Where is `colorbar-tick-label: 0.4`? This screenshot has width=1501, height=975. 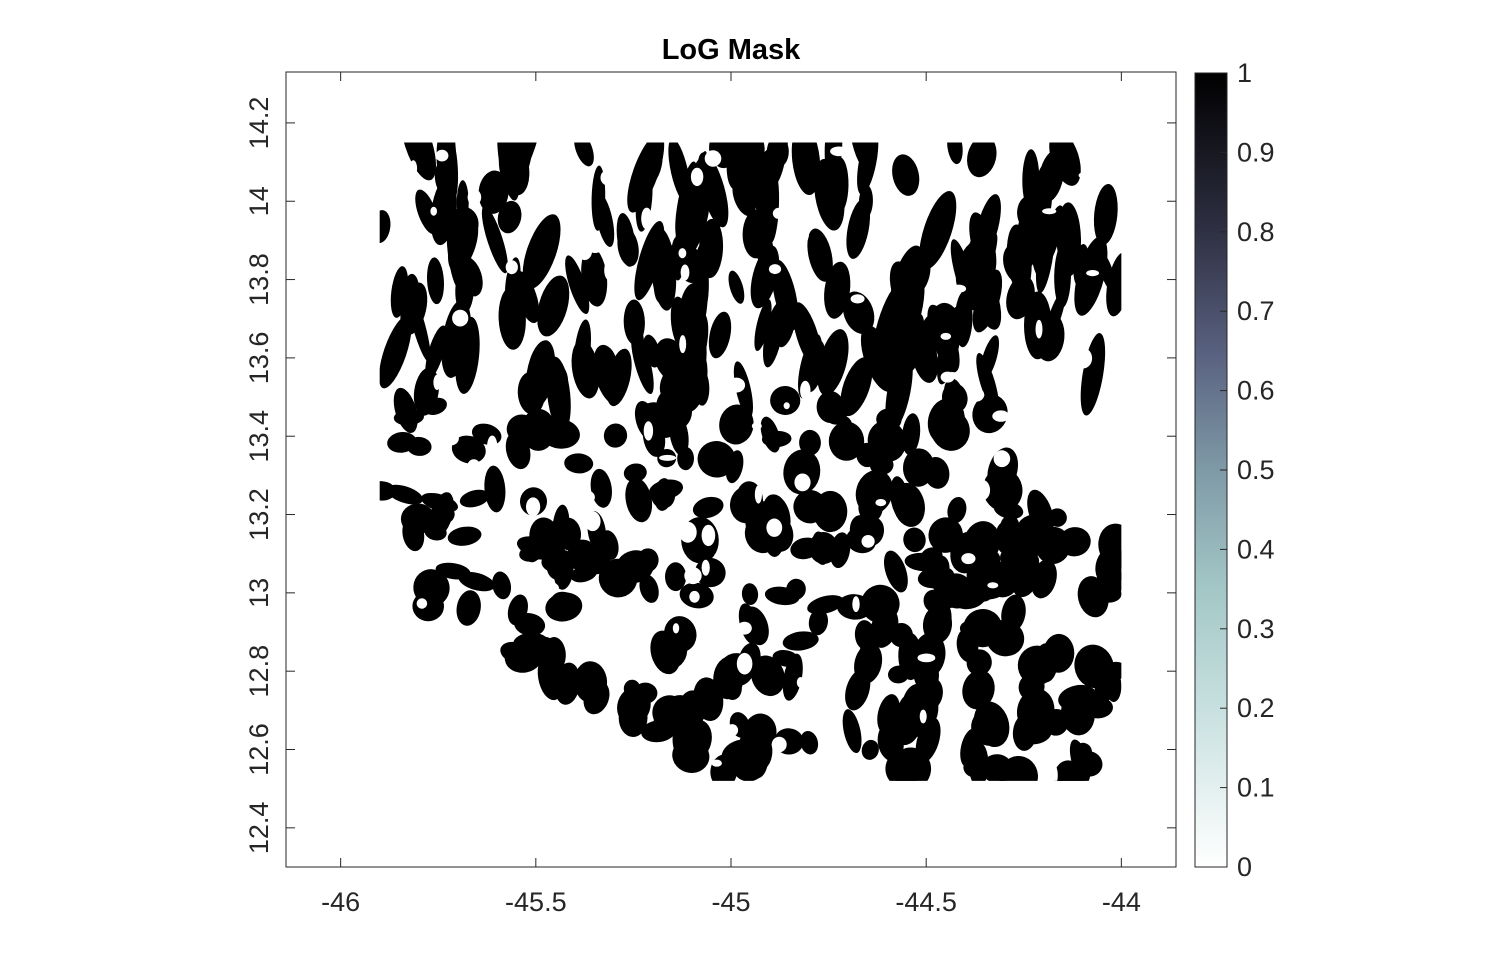 colorbar-tick-label: 0.4 is located at coordinates (1256, 549).